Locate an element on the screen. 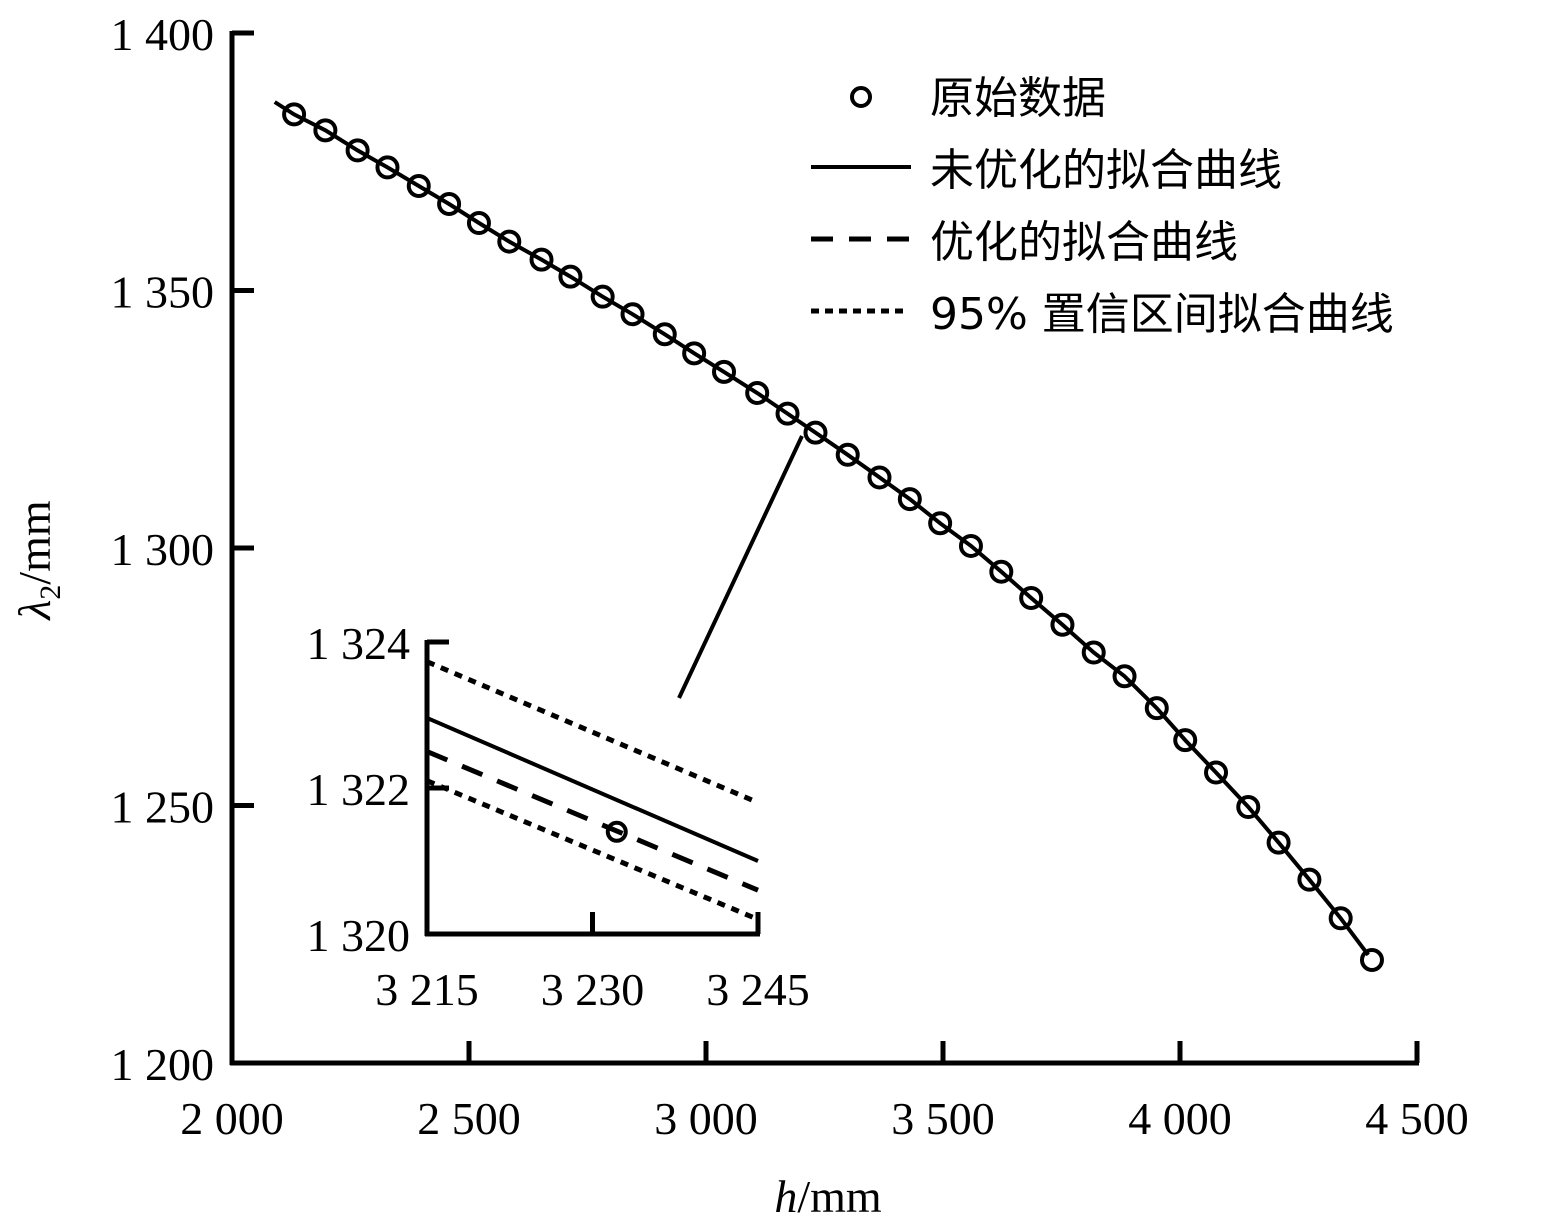 Image resolution: width=1541 pixels, height=1227 pixels. inset-ticks: 1 320 1 322 1 324 3 215 3 230 3 245 is located at coordinates (558, 816).